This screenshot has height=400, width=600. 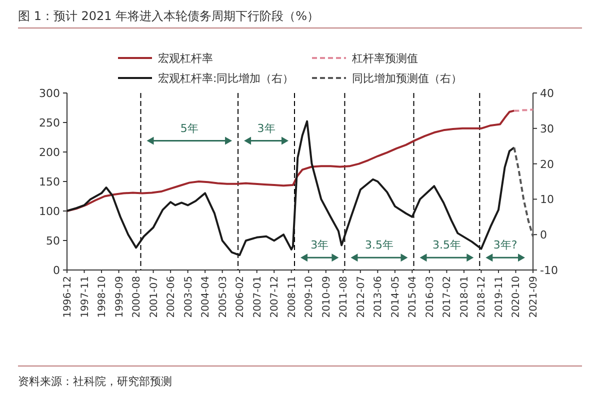 What do you see at coordinates (523, 192) in the screenshot?
I see `line-series` at bounding box center [523, 192].